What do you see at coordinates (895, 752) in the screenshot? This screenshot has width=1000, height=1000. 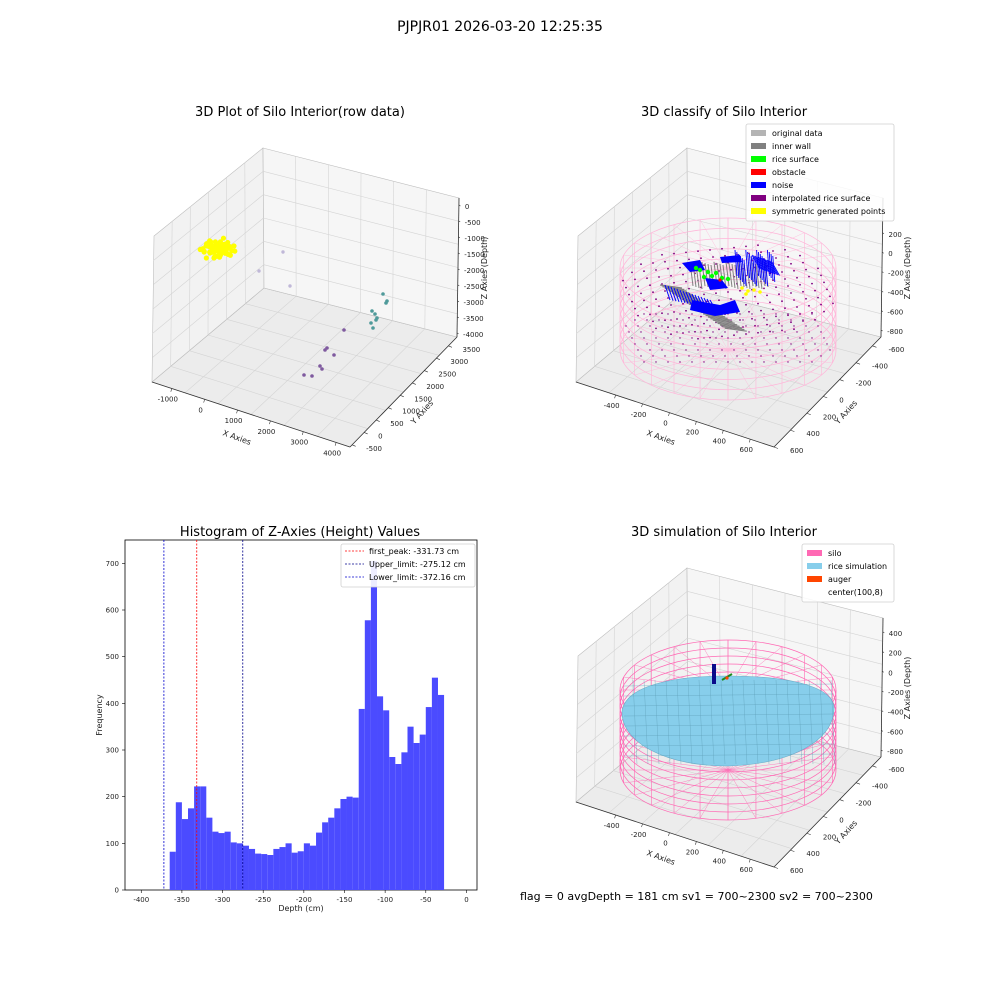 I see `tick-label: -800` at bounding box center [895, 752].